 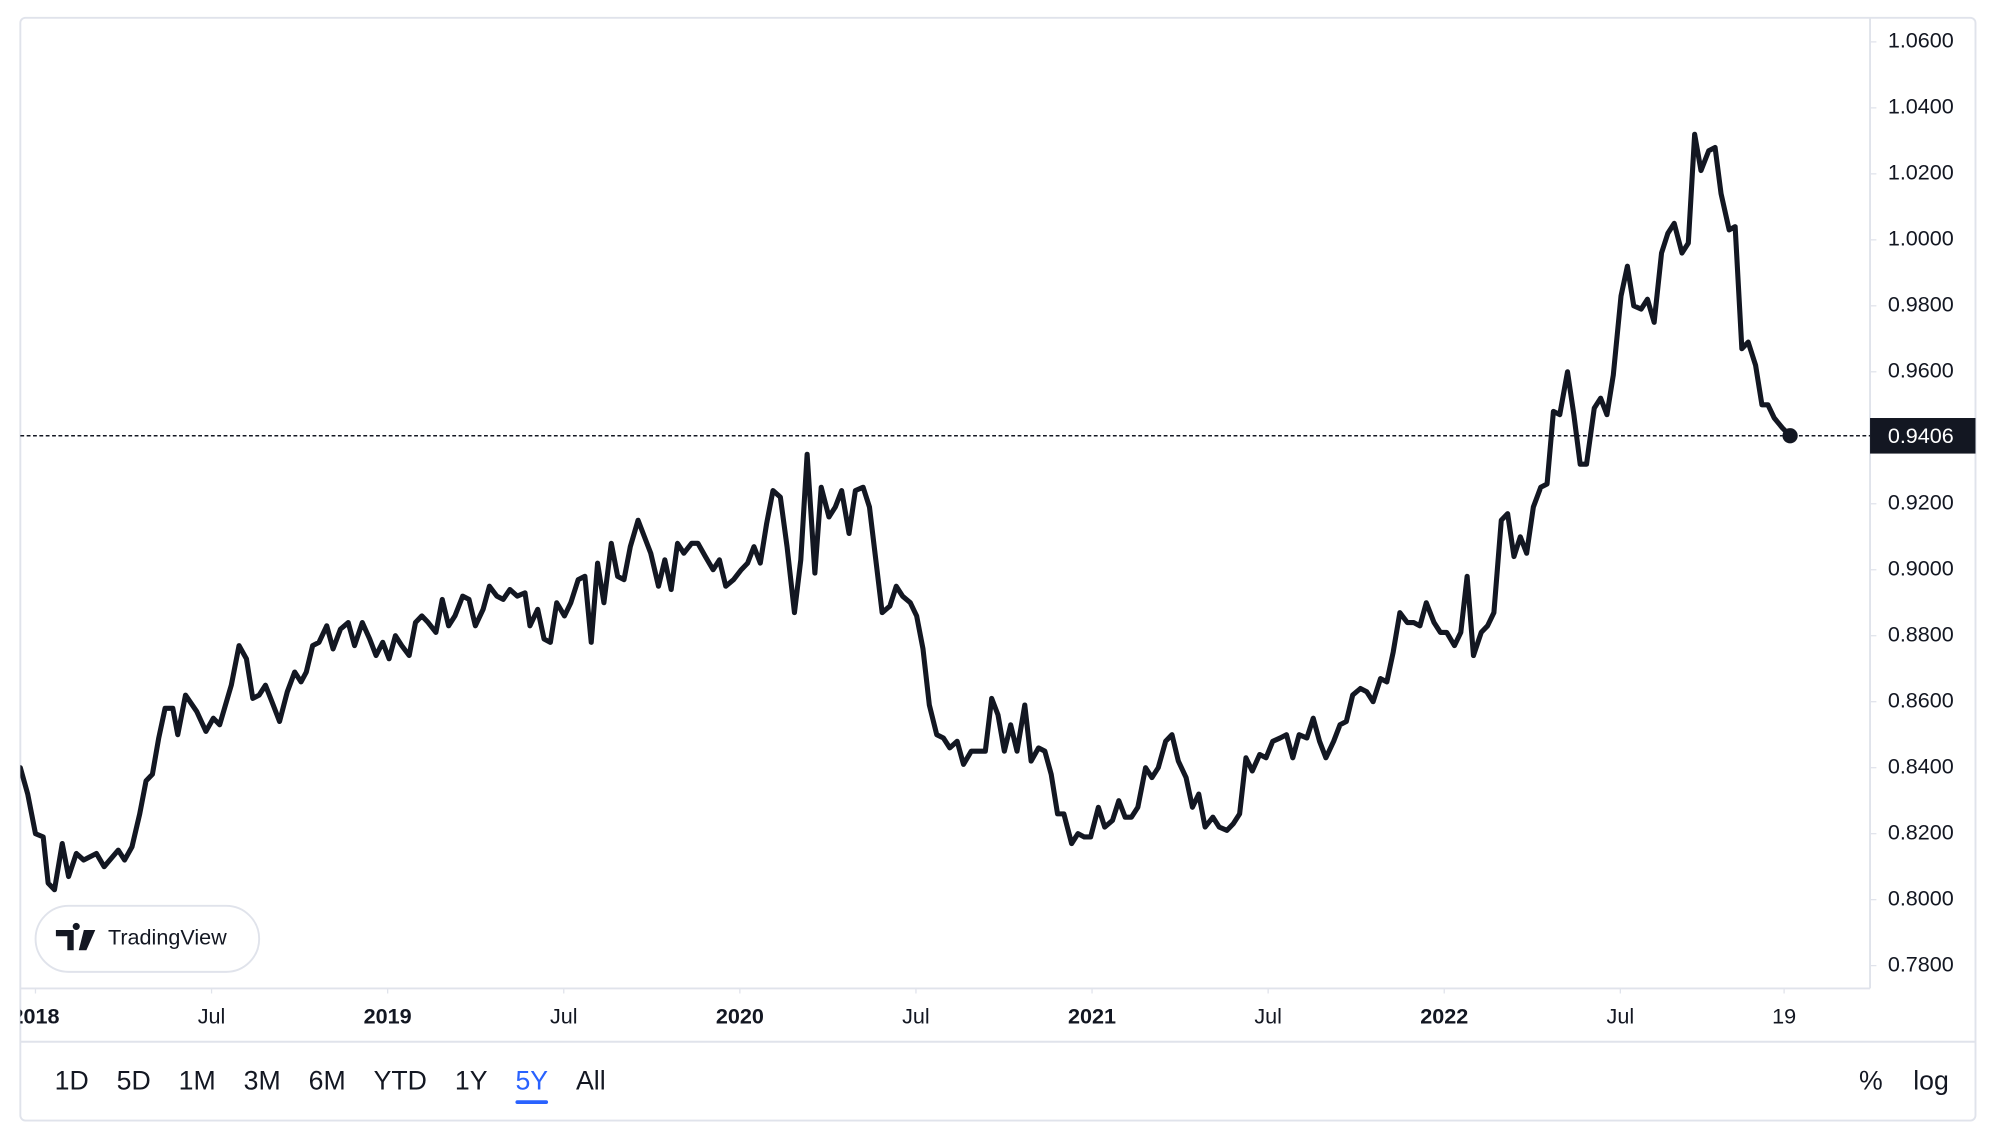 I want to click on y-tick-label: 0.8000, so click(x=1921, y=897).